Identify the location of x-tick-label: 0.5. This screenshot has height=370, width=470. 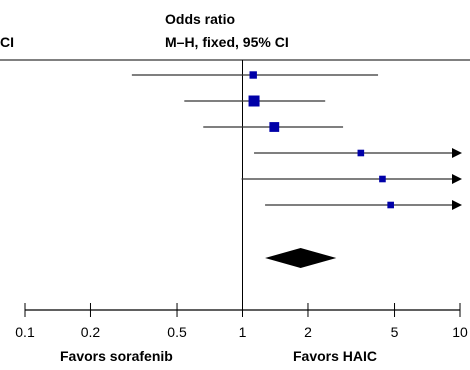
(177, 332).